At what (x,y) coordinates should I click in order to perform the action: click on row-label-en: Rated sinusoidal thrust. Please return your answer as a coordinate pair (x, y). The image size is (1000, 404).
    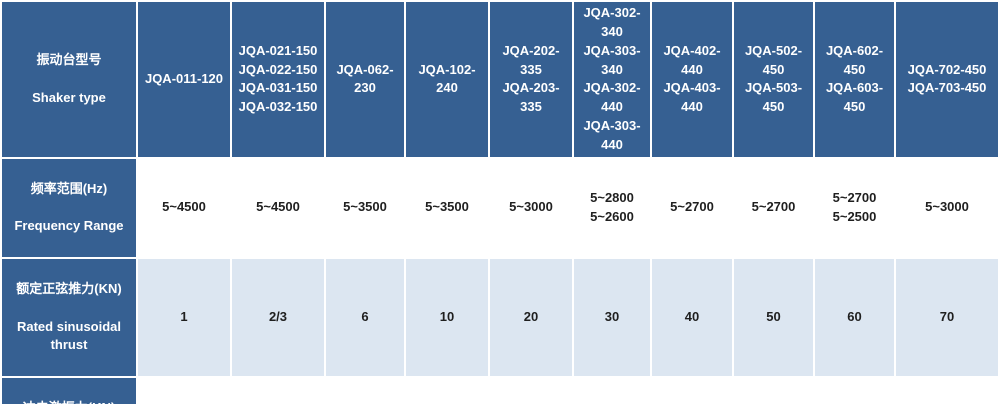
    Looking at the image, I should click on (69, 335).